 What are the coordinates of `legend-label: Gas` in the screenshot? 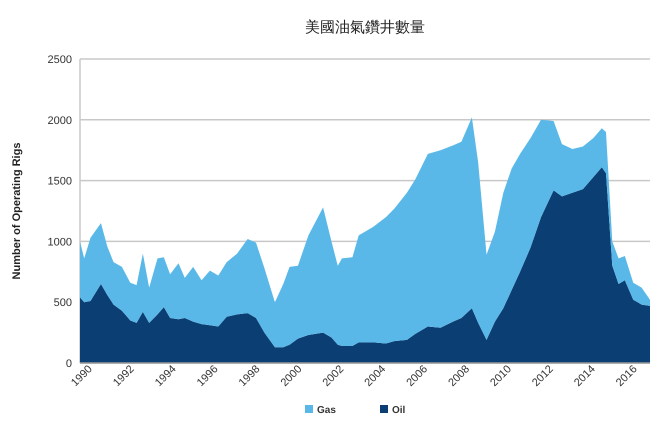 It's located at (326, 410).